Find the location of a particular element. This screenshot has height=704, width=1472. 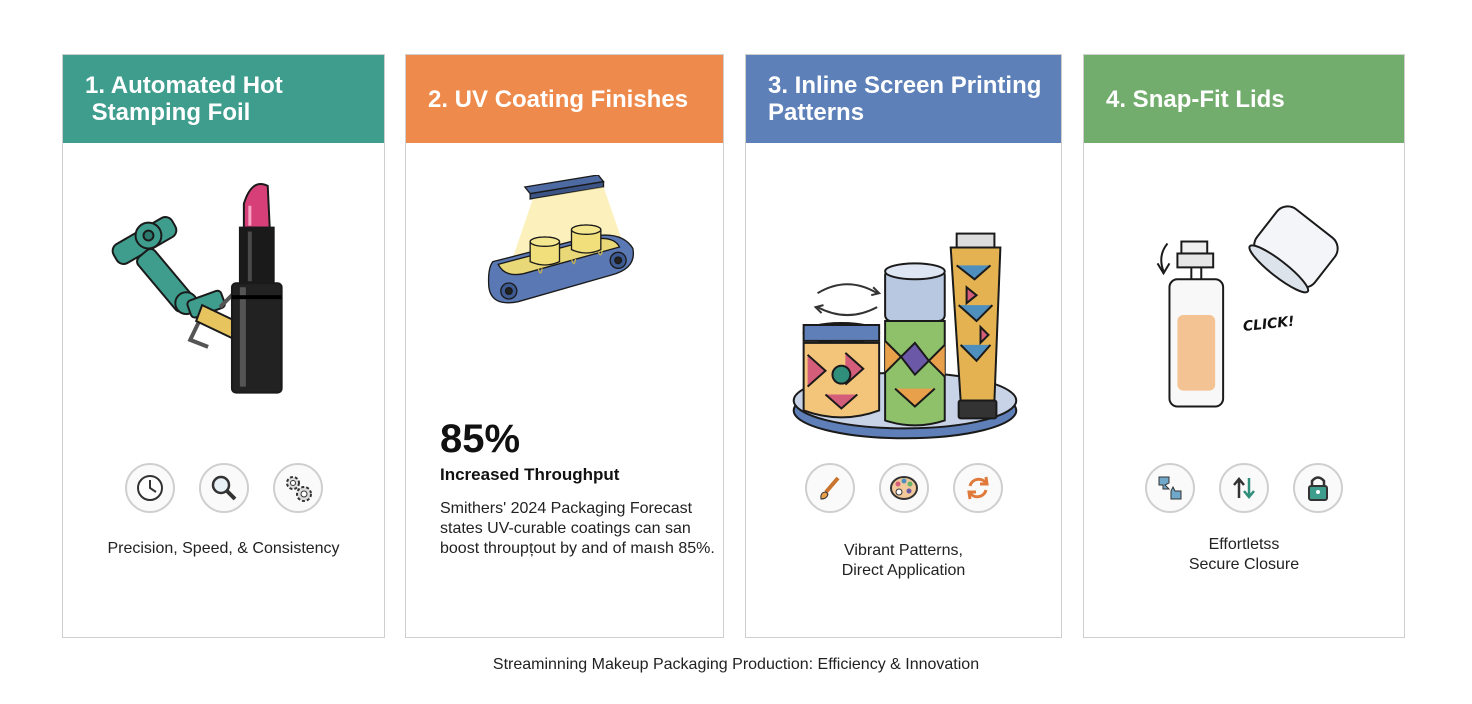

card-header: 1. Automated Hot Stamping Foil is located at coordinates (223, 99).